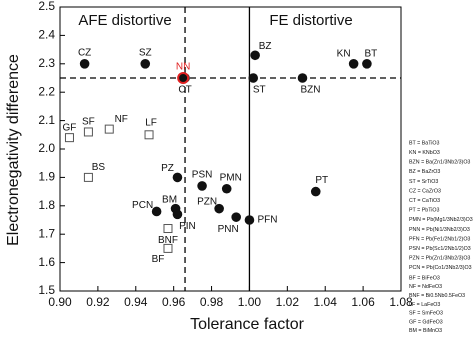 This screenshot has height=337, width=474. I want to click on legend-note: BT = BaTiO3, so click(424, 143).